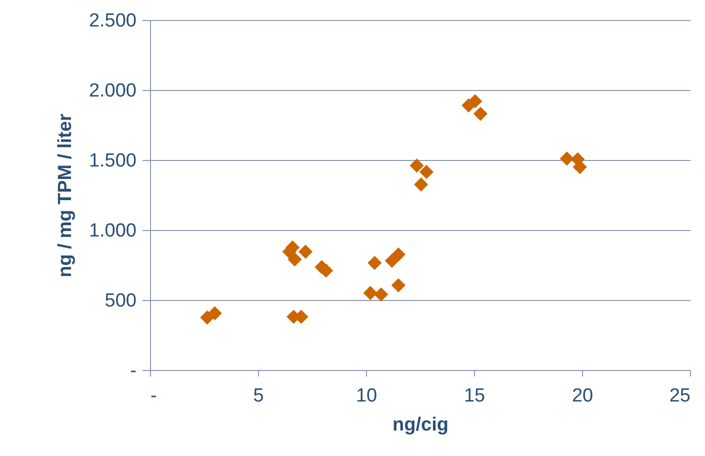 The height and width of the screenshot is (456, 705). What do you see at coordinates (420, 425) in the screenshot?
I see `x-axis-title: ng/cig` at bounding box center [420, 425].